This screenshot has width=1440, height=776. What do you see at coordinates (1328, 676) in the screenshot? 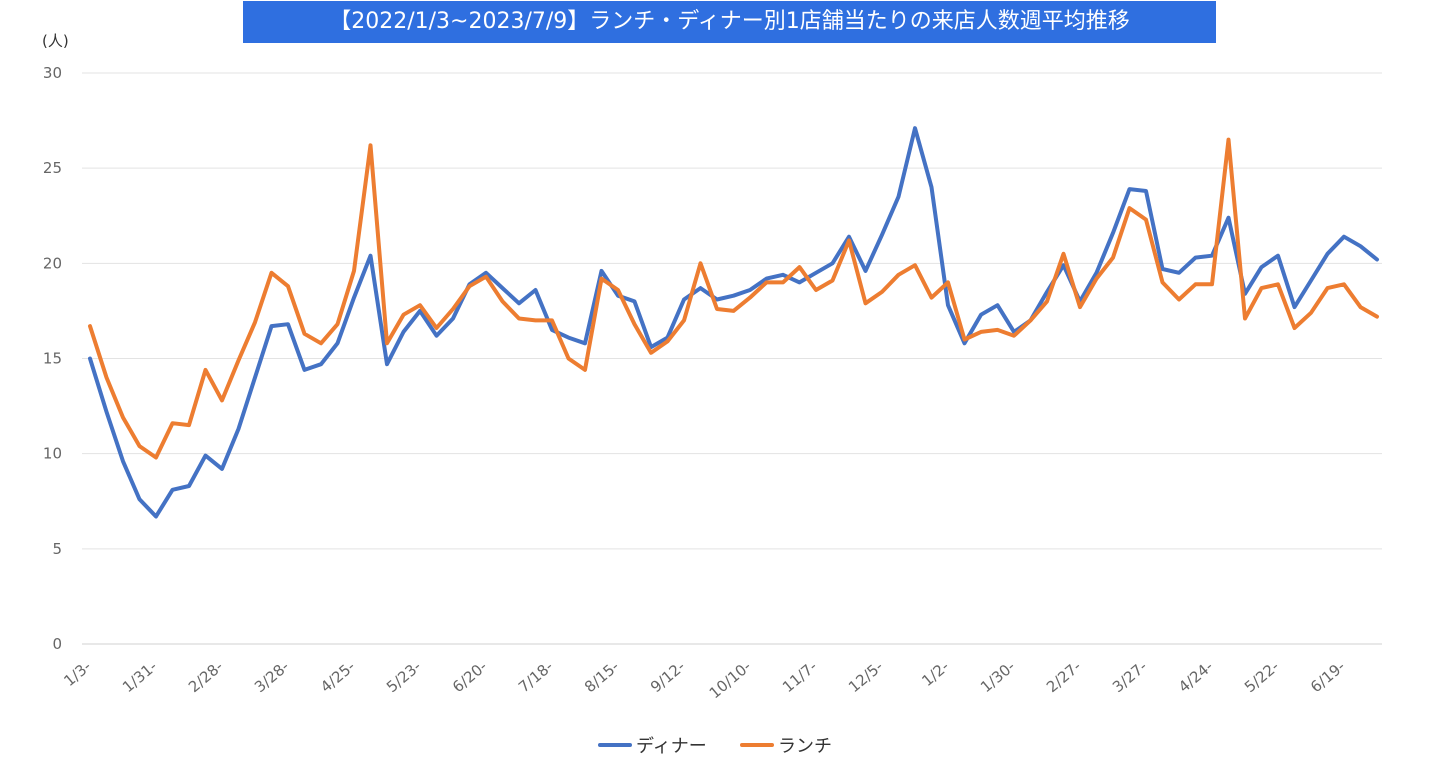
I see `x-tick-label: 6/19-` at bounding box center [1328, 676].